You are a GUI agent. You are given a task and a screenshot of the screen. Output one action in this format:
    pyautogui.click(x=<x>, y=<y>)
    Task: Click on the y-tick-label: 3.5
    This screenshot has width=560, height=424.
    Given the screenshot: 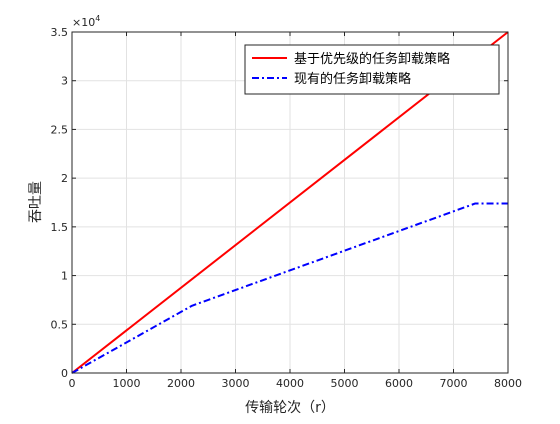 What is the action you would take?
    pyautogui.click(x=60, y=32)
    